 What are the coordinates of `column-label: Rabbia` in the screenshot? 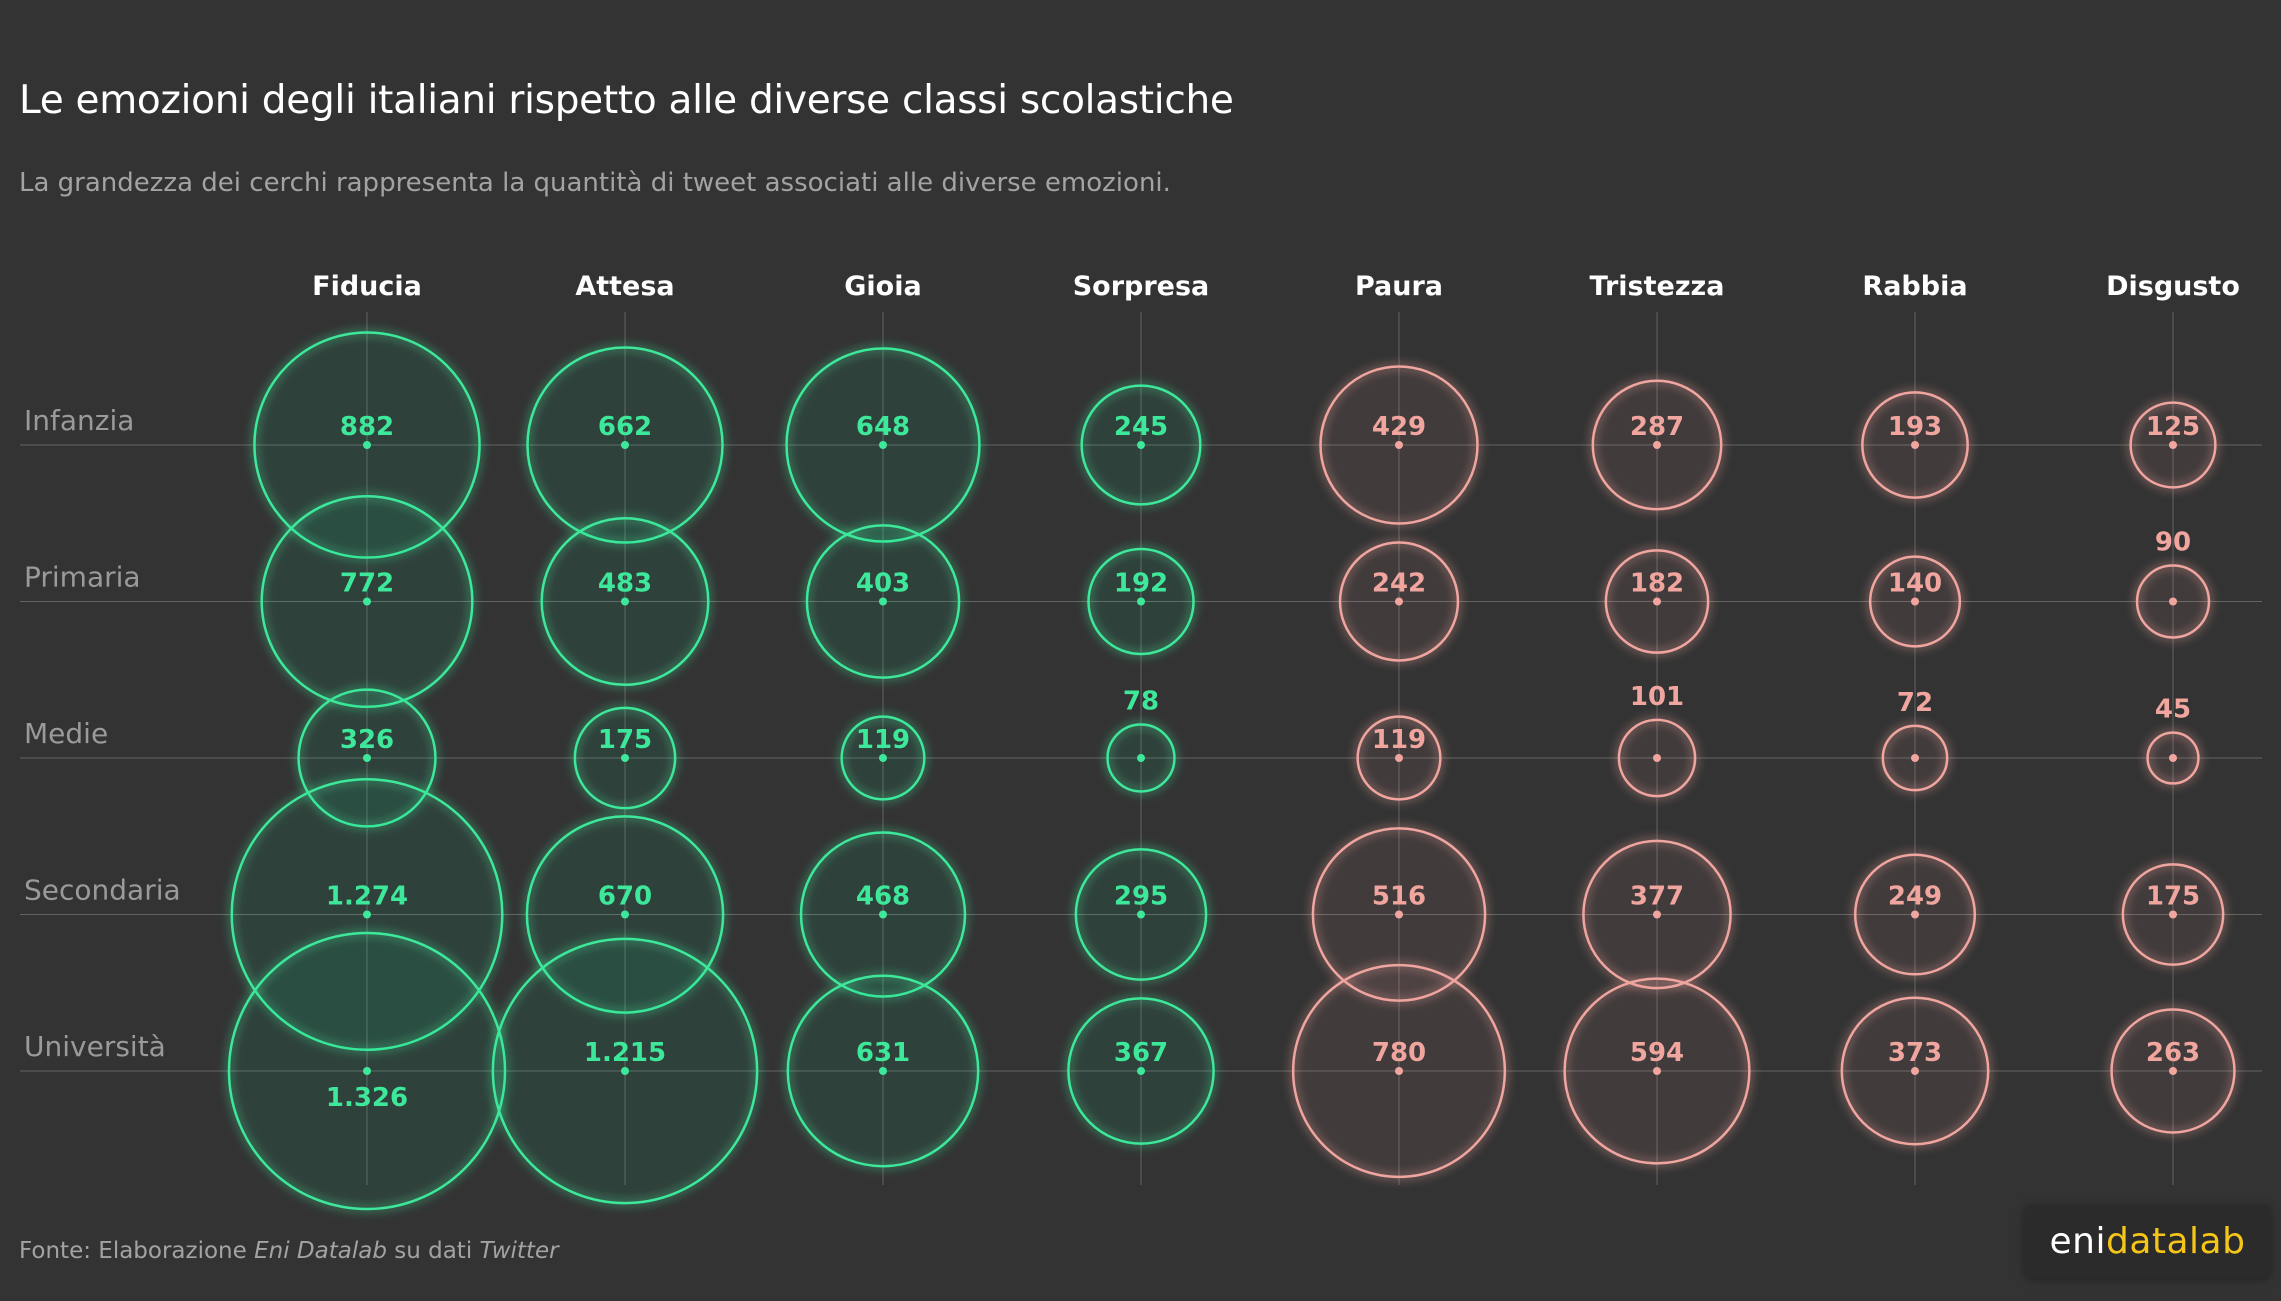 It's located at (1914, 286).